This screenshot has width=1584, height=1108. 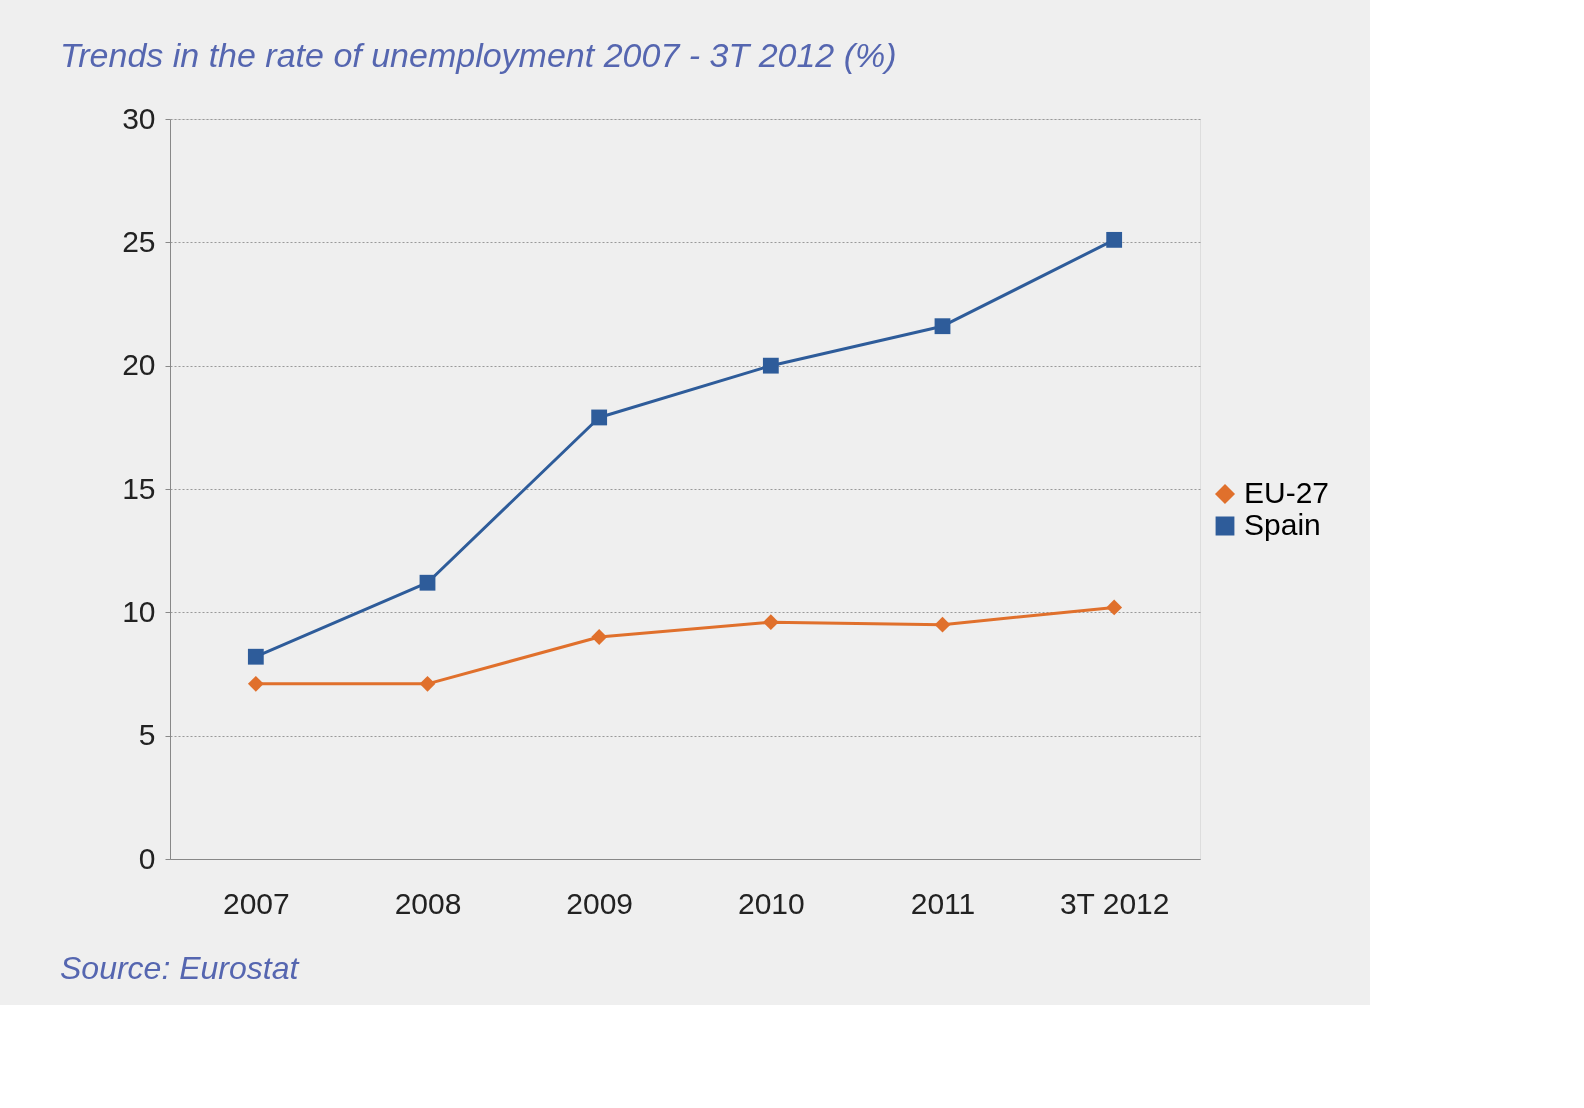 I want to click on x-tick-label: 2010, so click(x=771, y=903).